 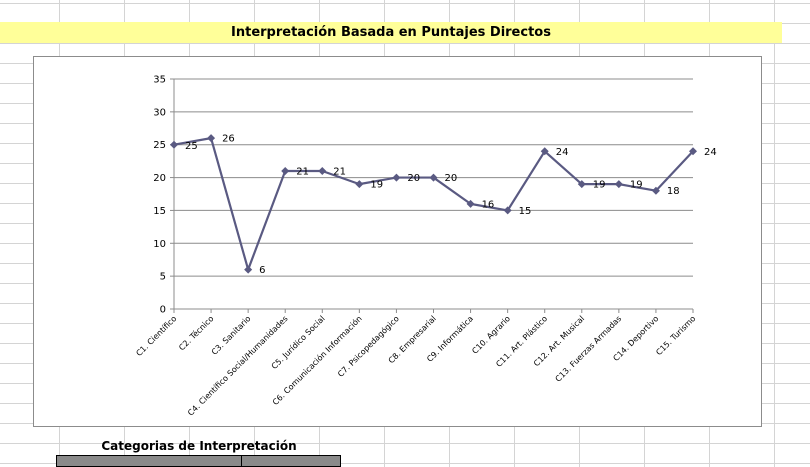 I want to click on x-tick-label: C13. Fuerzas Armadas, so click(x=589, y=349).